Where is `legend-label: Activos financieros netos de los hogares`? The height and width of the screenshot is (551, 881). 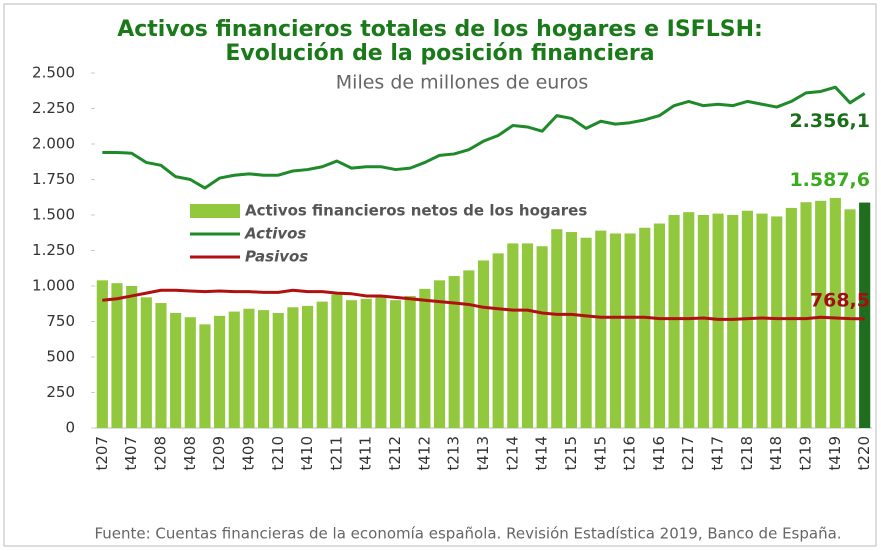 legend-label: Activos financieros netos de los hogares is located at coordinates (416, 211).